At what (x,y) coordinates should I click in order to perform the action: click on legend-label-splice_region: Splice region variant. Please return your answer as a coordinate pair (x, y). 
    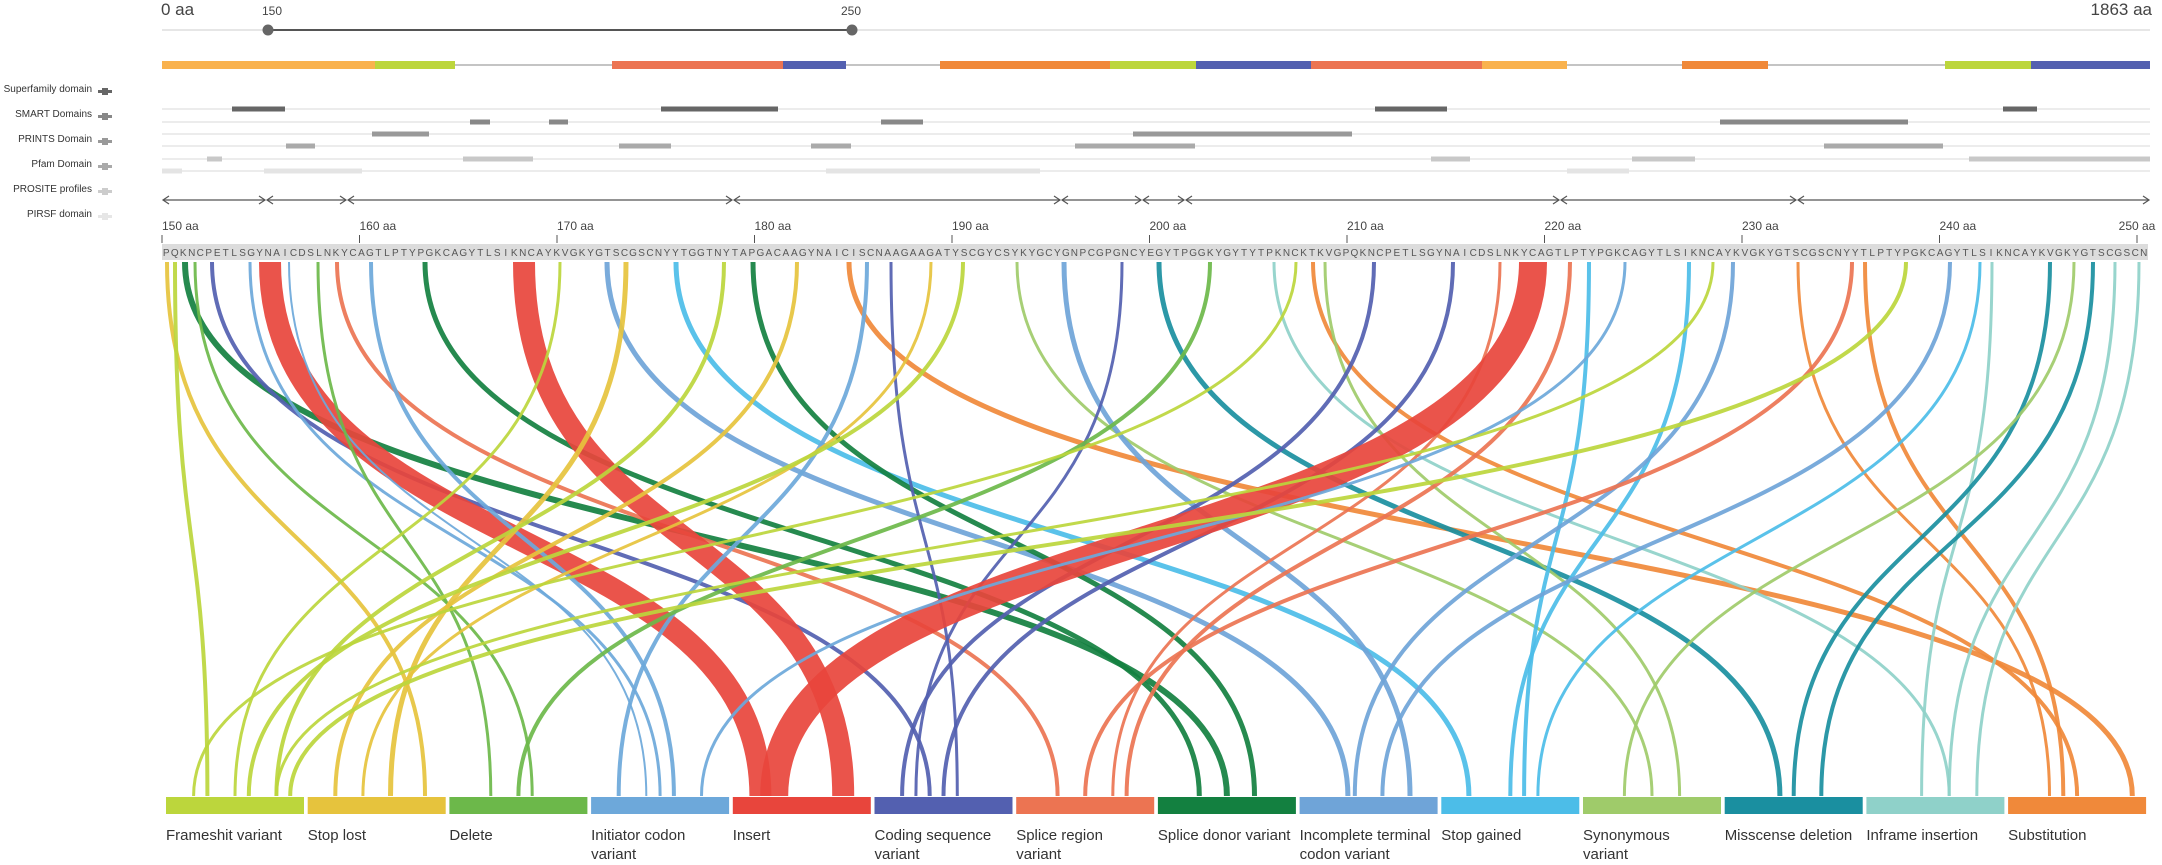
    Looking at the image, I should click on (1059, 845).